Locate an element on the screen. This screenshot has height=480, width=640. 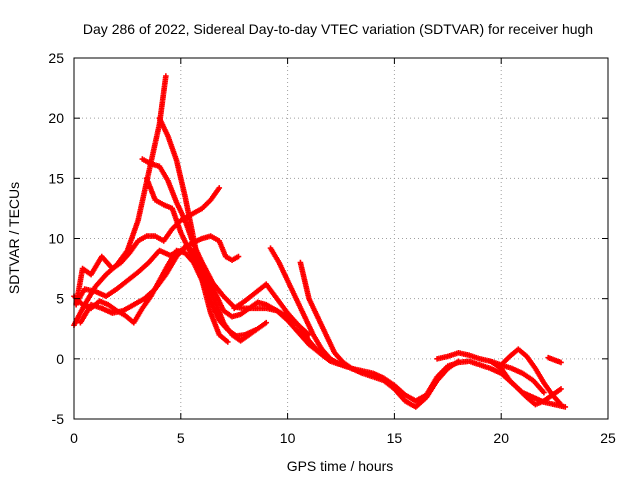
y-tick-label: -5 is located at coordinates (58, 419).